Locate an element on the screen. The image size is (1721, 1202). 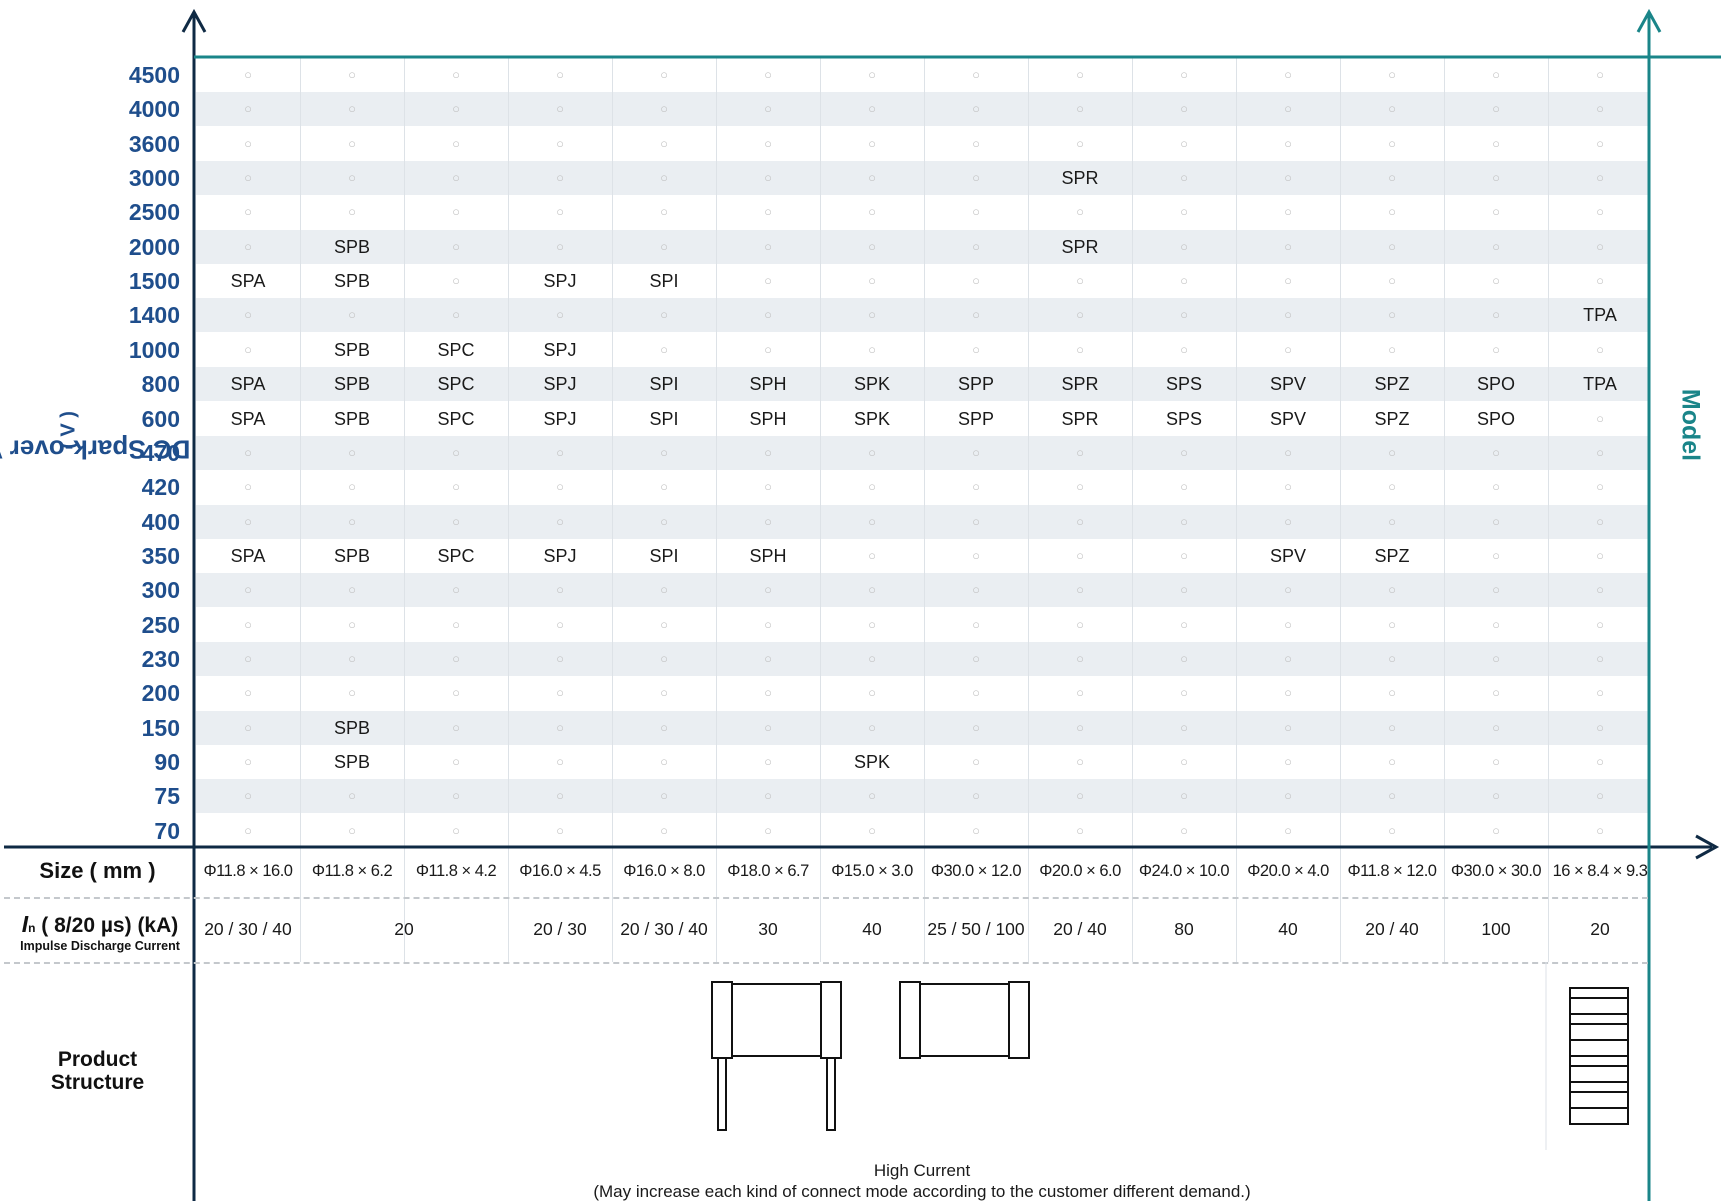
size-cell: Φ24.0 × 10.0 is located at coordinates (1184, 871).